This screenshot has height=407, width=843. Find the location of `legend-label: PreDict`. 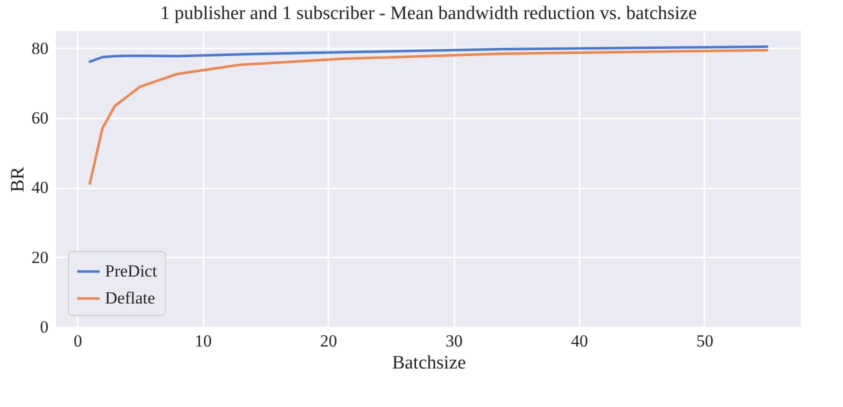

legend-label: PreDict is located at coordinates (131, 271).